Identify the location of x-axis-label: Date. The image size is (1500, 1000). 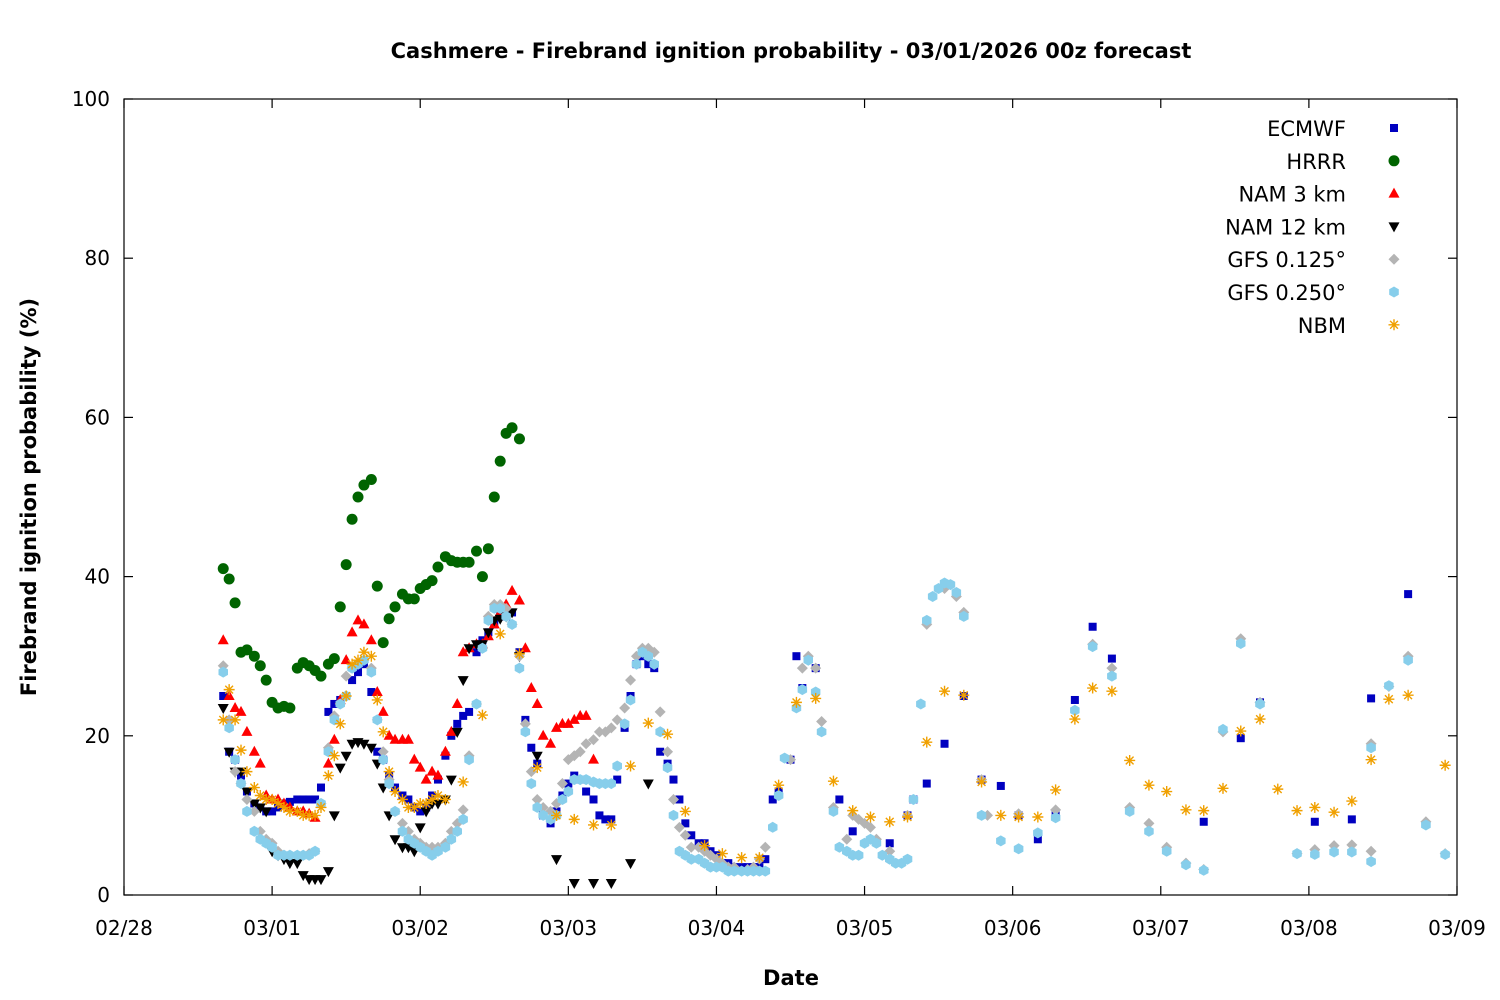
(791, 978).